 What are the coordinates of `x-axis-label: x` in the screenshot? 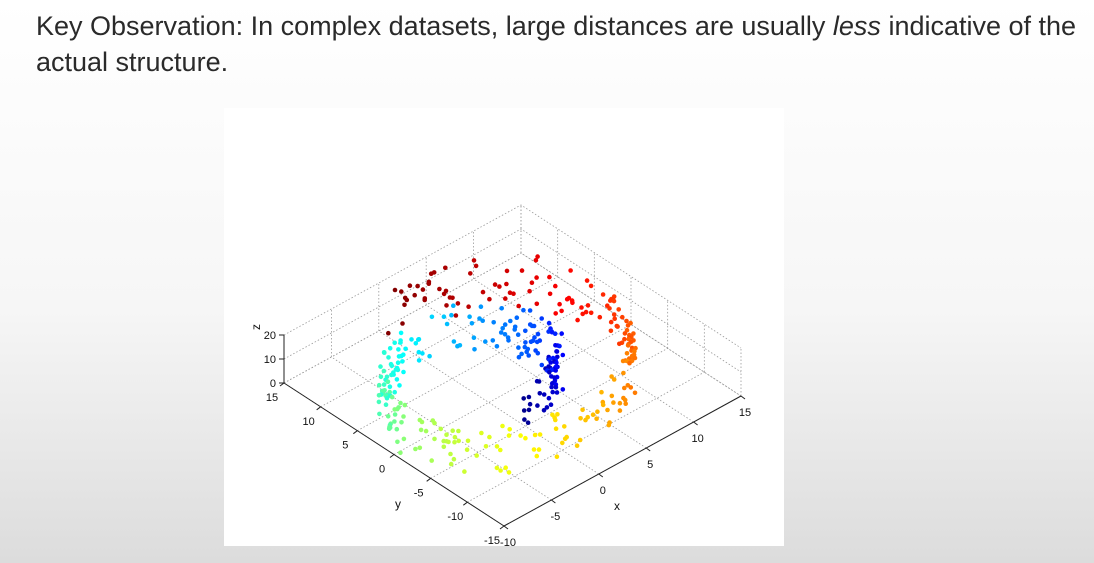 It's located at (617, 506).